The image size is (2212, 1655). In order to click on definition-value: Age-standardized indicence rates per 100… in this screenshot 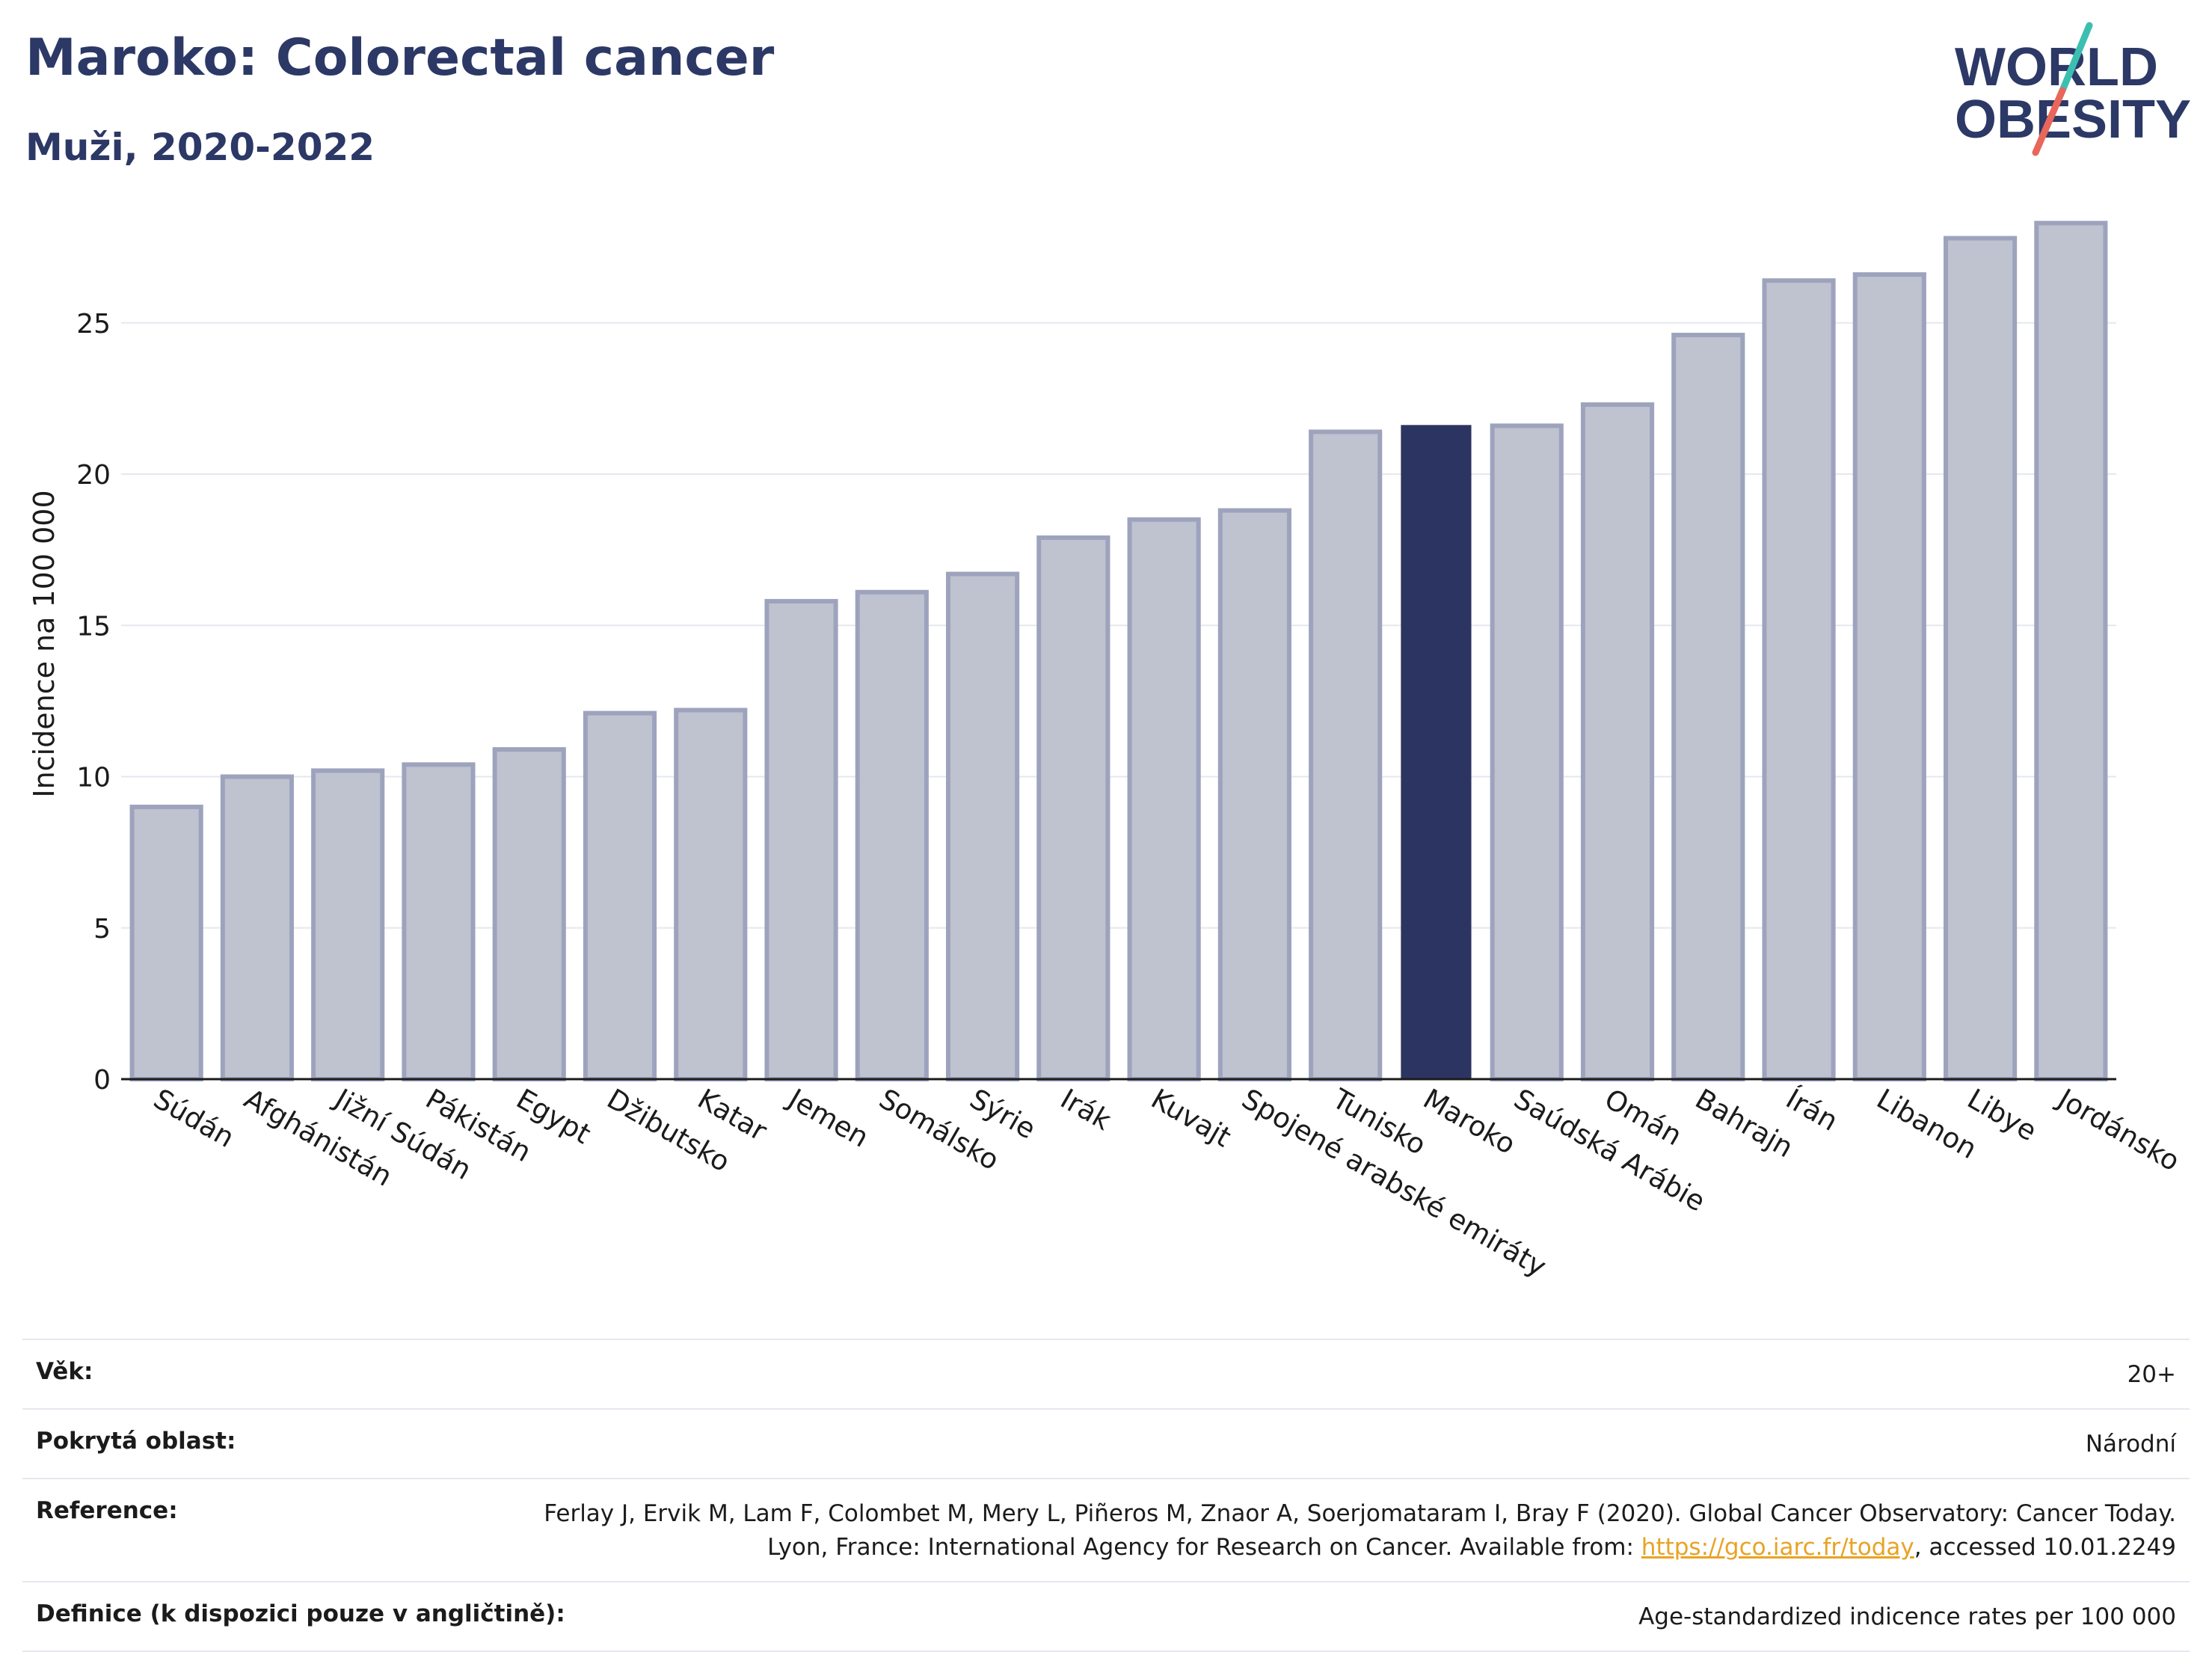, I will do `click(1907, 1616)`.